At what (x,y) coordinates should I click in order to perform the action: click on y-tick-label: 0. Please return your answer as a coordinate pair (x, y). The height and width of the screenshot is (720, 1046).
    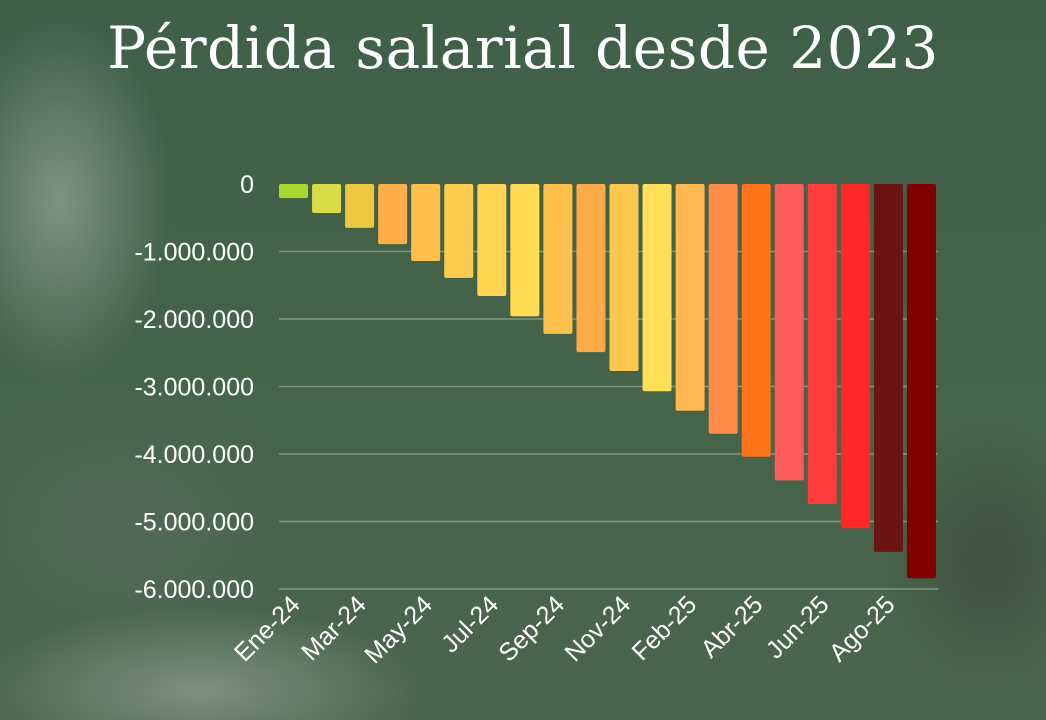
    Looking at the image, I should click on (247, 185).